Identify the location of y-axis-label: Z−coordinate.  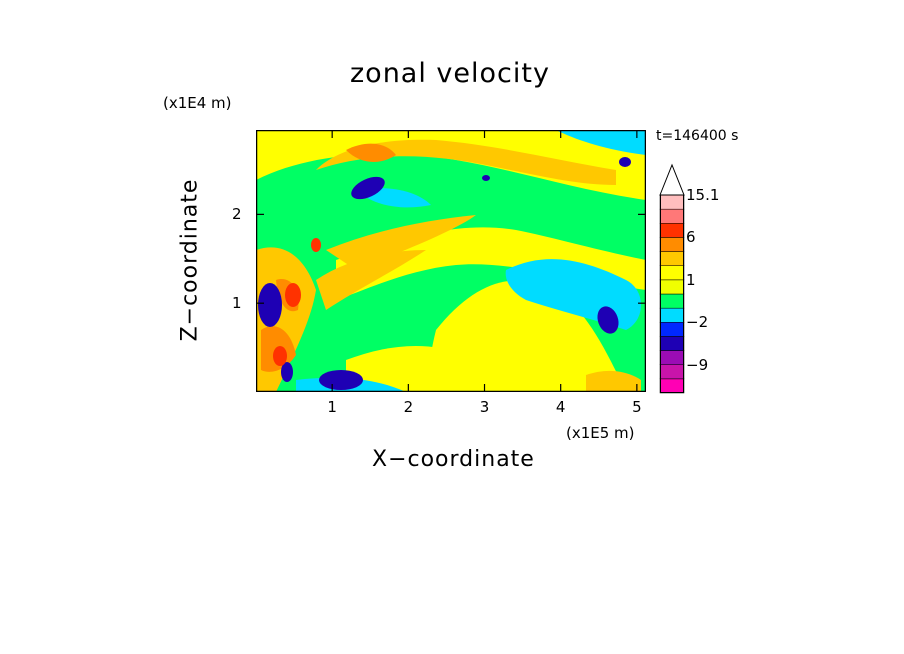
(190, 260).